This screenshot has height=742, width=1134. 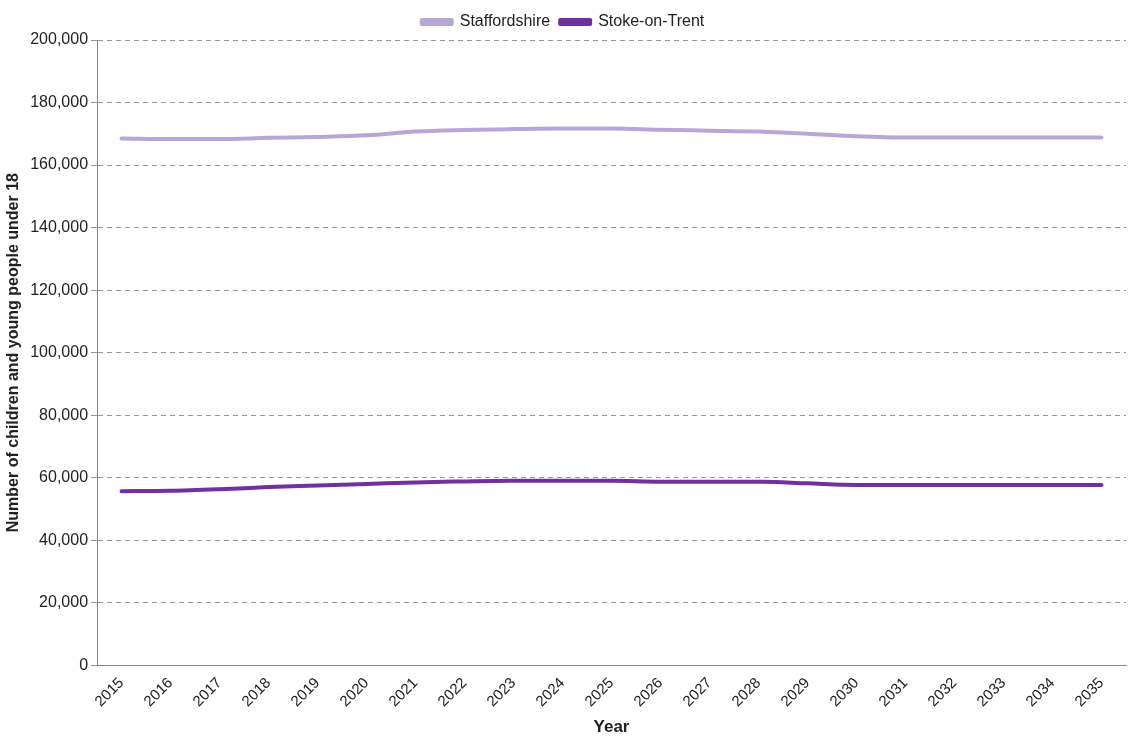 What do you see at coordinates (59, 289) in the screenshot?
I see `y-tick-label: 120,000` at bounding box center [59, 289].